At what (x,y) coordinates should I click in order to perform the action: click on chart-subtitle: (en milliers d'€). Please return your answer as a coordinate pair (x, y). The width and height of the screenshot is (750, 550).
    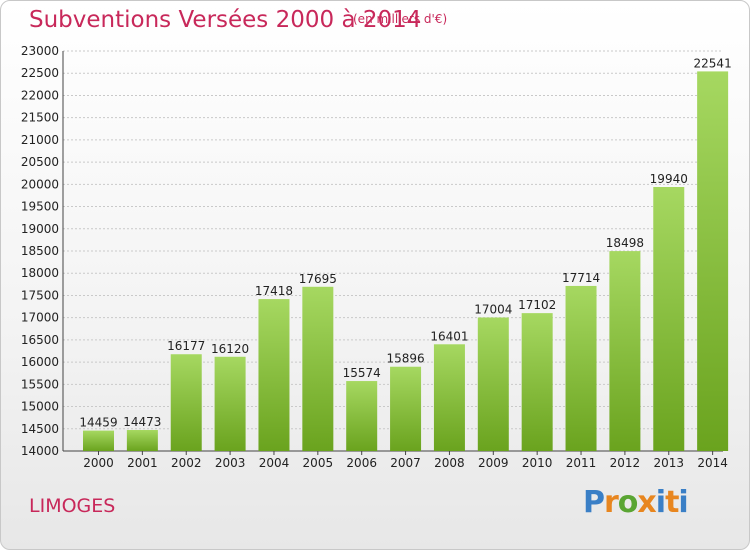
    Looking at the image, I should click on (400, 19).